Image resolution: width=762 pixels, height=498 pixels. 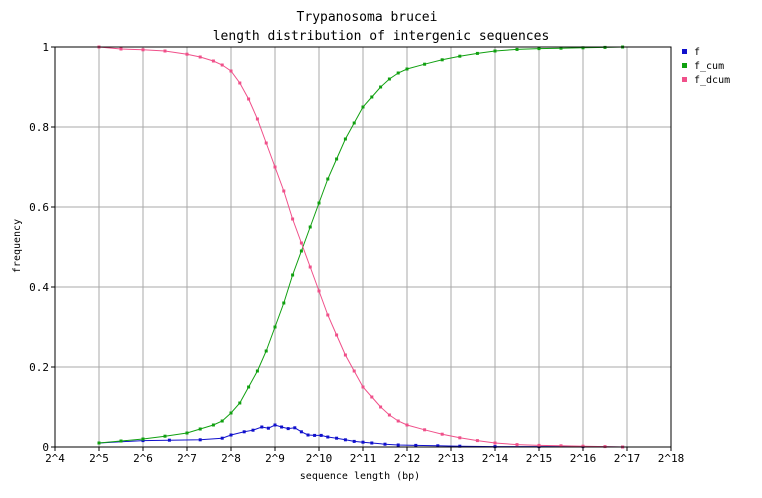 What do you see at coordinates (231, 458) in the screenshot?
I see `x-tick-label: 2^8` at bounding box center [231, 458].